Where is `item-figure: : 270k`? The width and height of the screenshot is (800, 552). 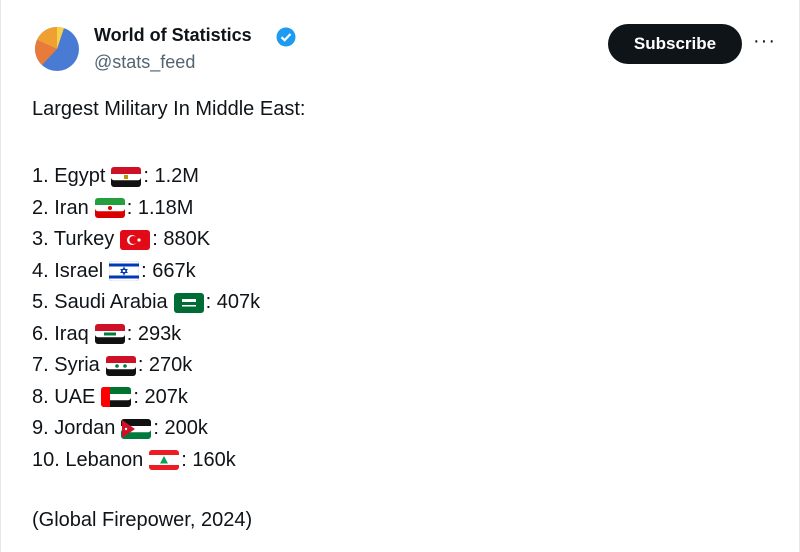
item-figure: : 270k is located at coordinates (165, 365).